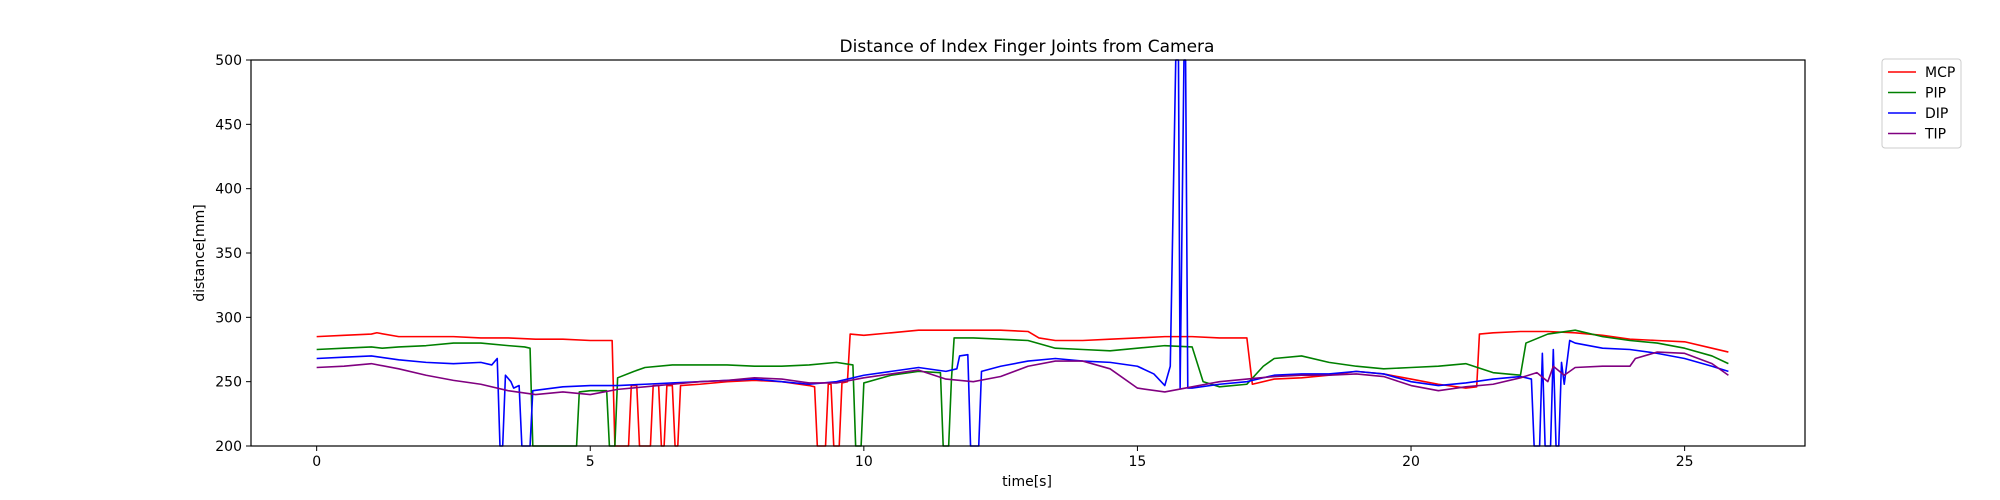 This screenshot has width=2000, height=500. I want to click on legend-box, so click(1921, 103).